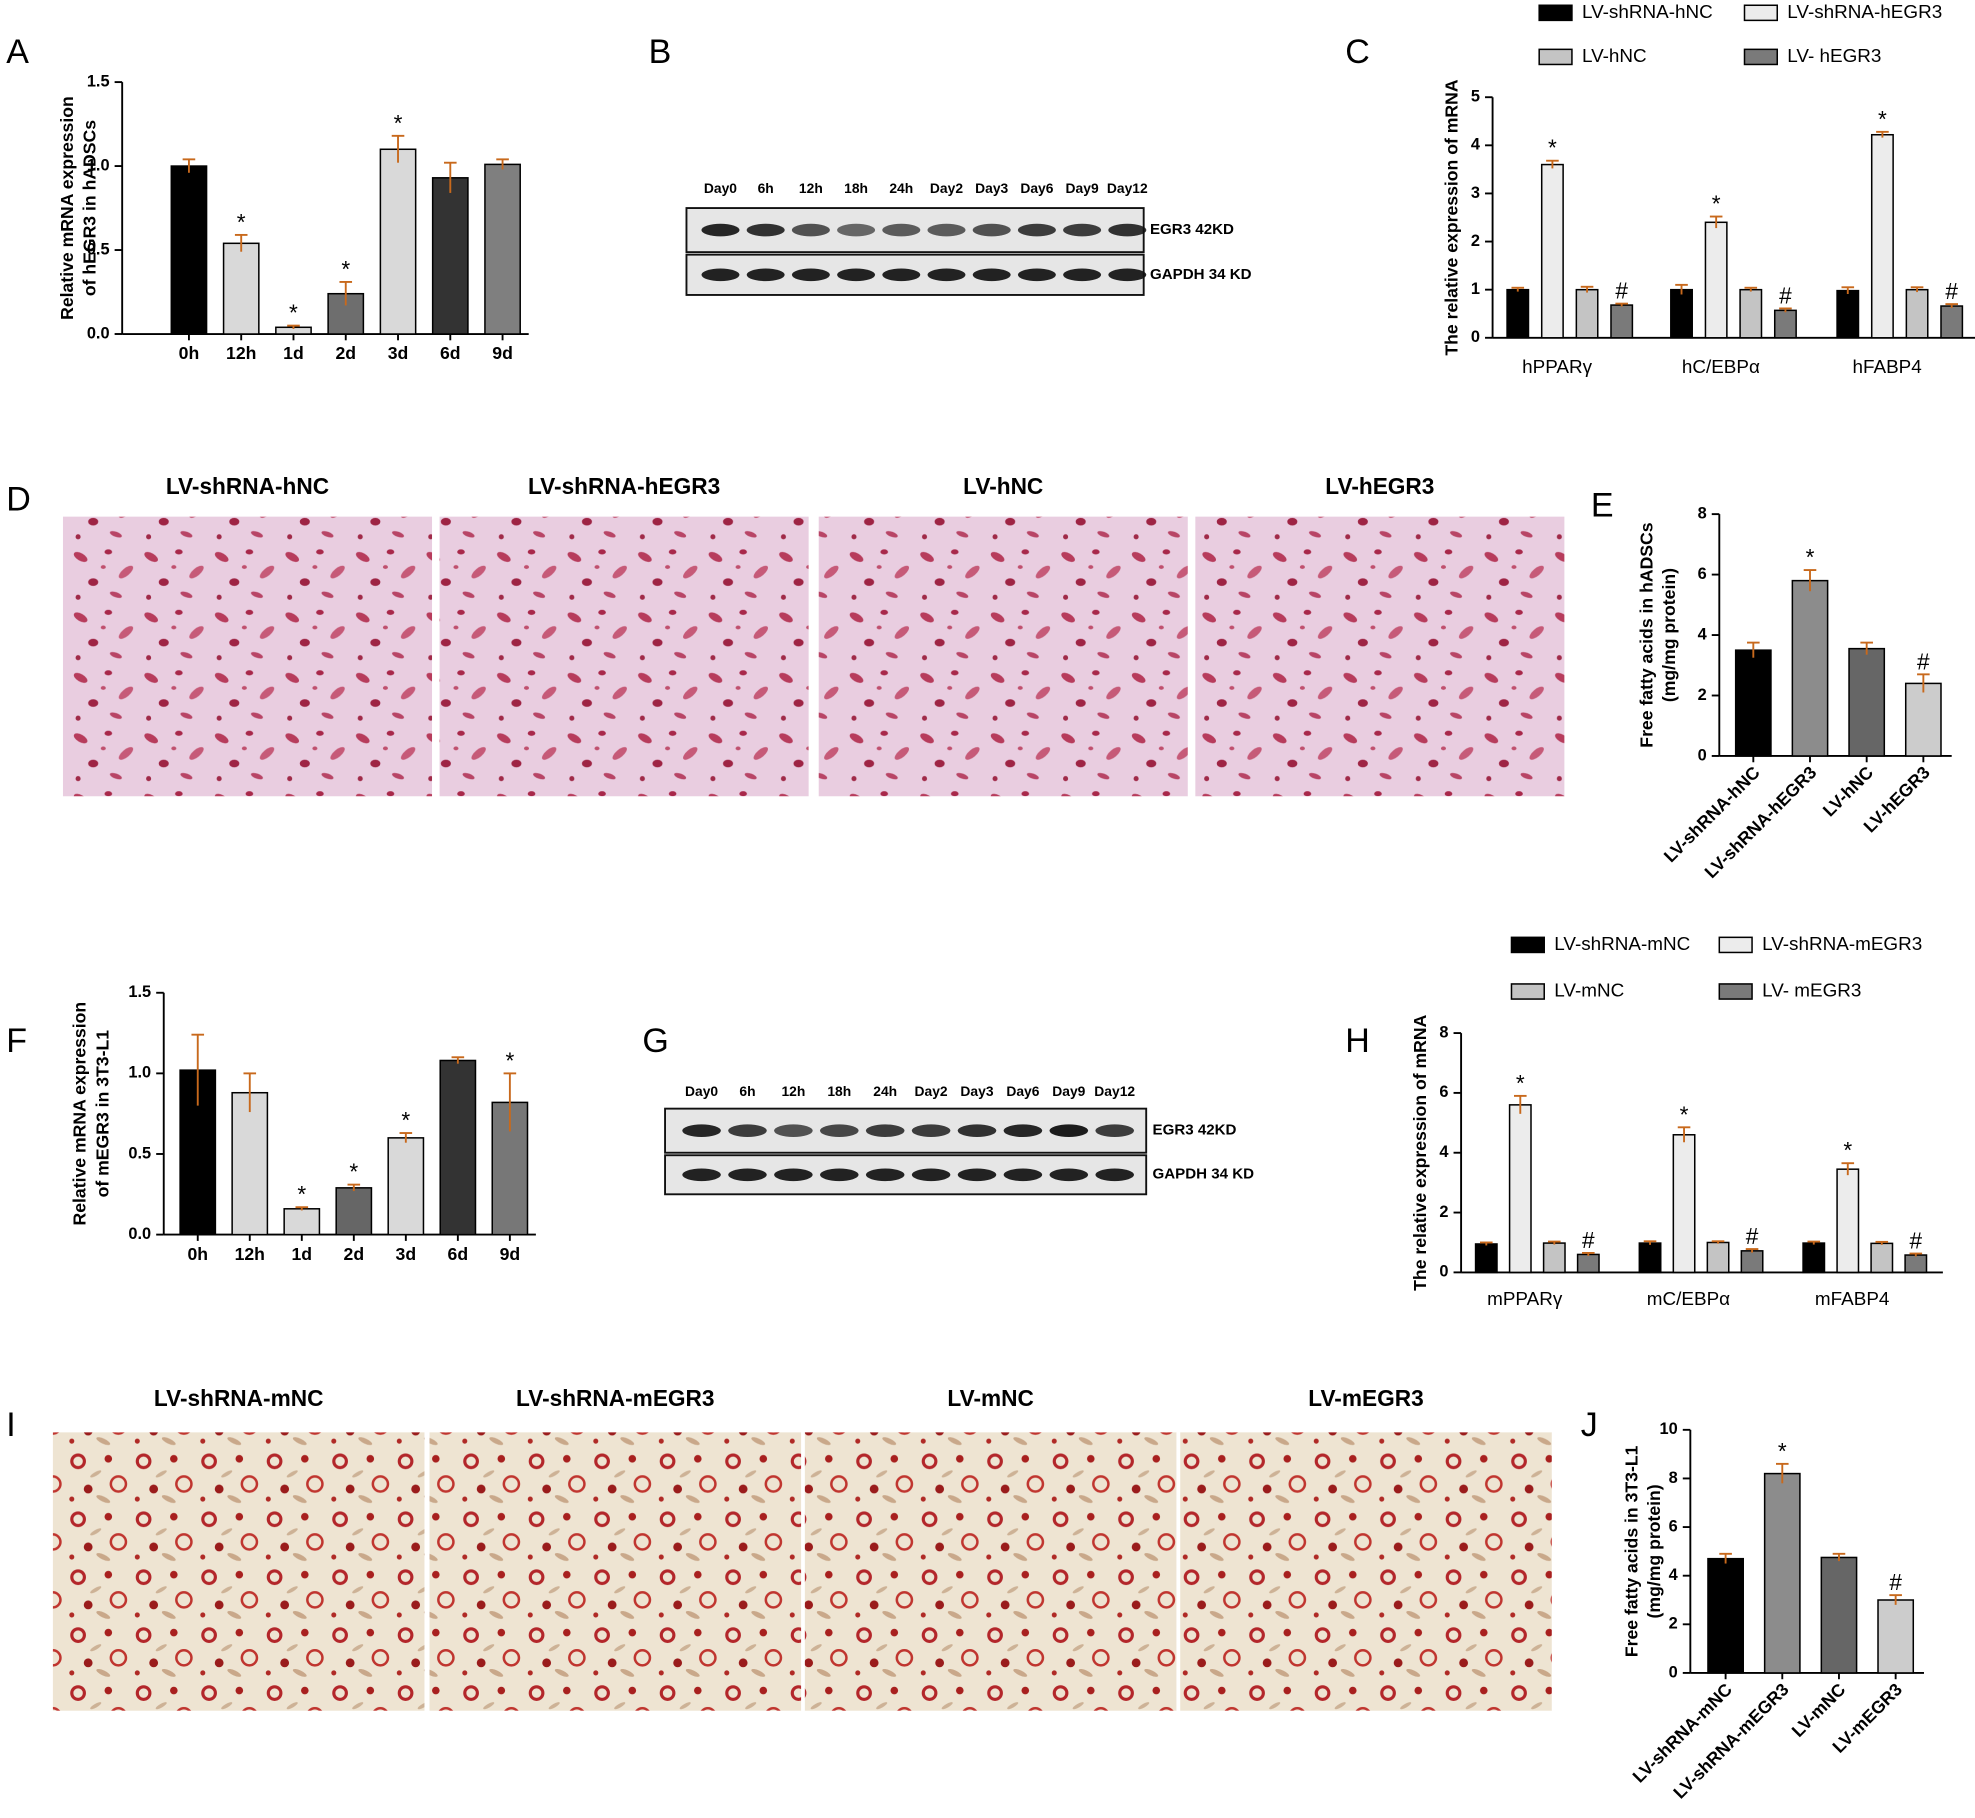  Describe the element at coordinates (1864, 12) in the screenshot. I see `legend-label: LV-shRNA-hEGR3` at that location.